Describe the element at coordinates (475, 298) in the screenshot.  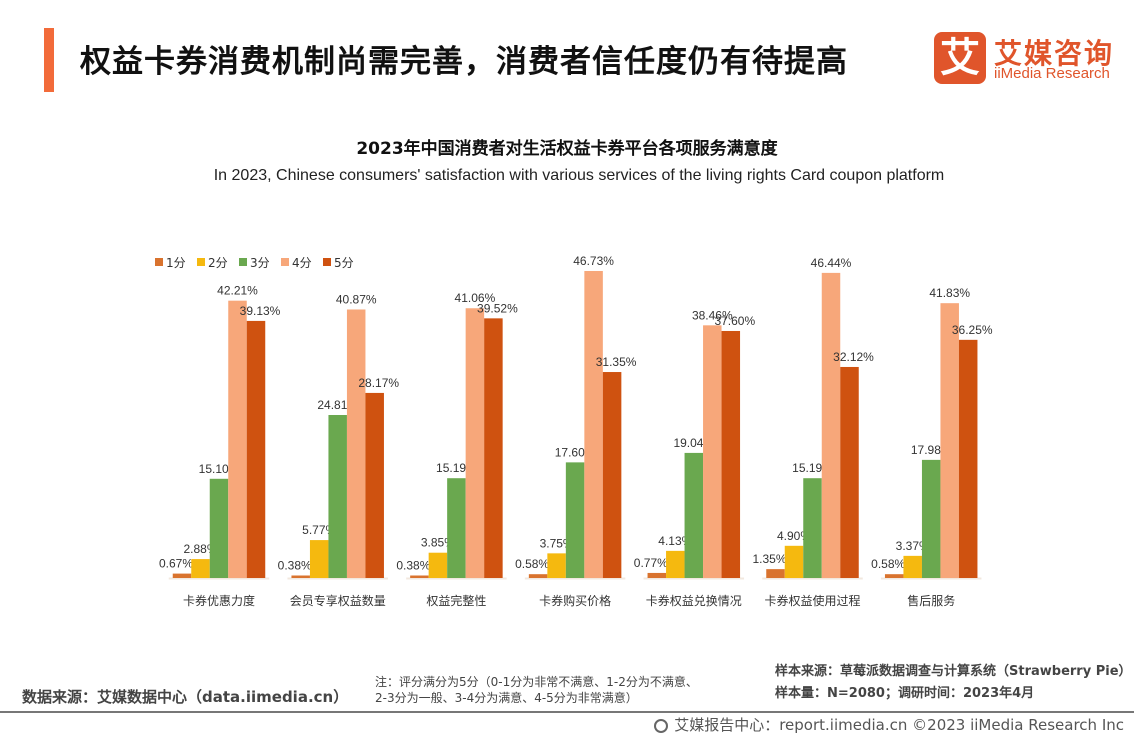
I see `data-label: 41.06%` at that location.